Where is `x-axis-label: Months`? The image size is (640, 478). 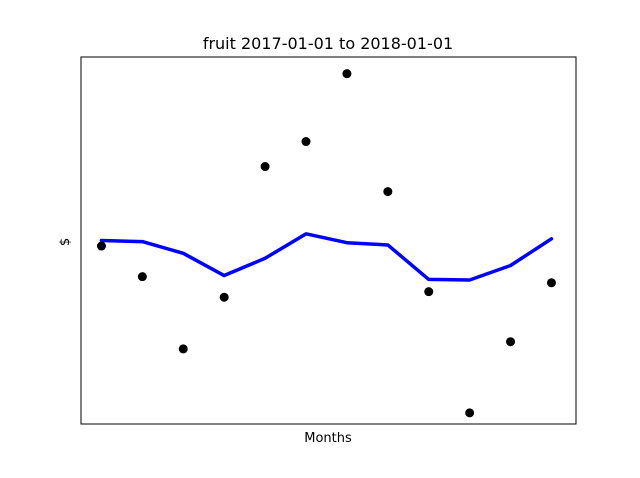 x-axis-label: Months is located at coordinates (328, 438).